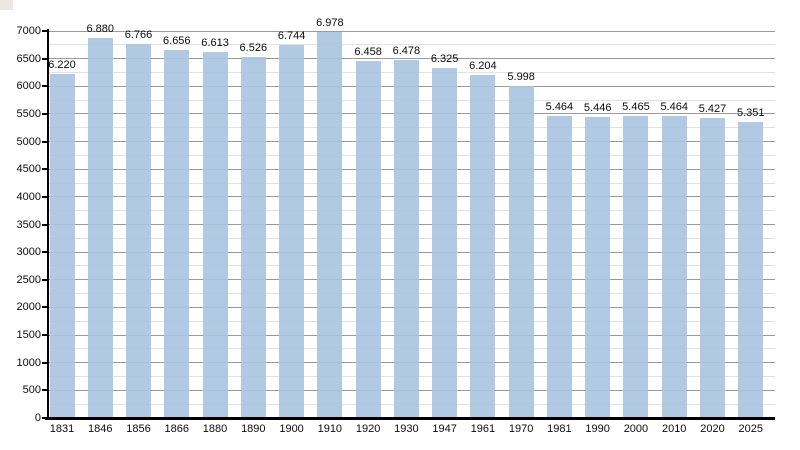 The height and width of the screenshot is (450, 800). I want to click on x-tick-label: 2020, so click(712, 429).